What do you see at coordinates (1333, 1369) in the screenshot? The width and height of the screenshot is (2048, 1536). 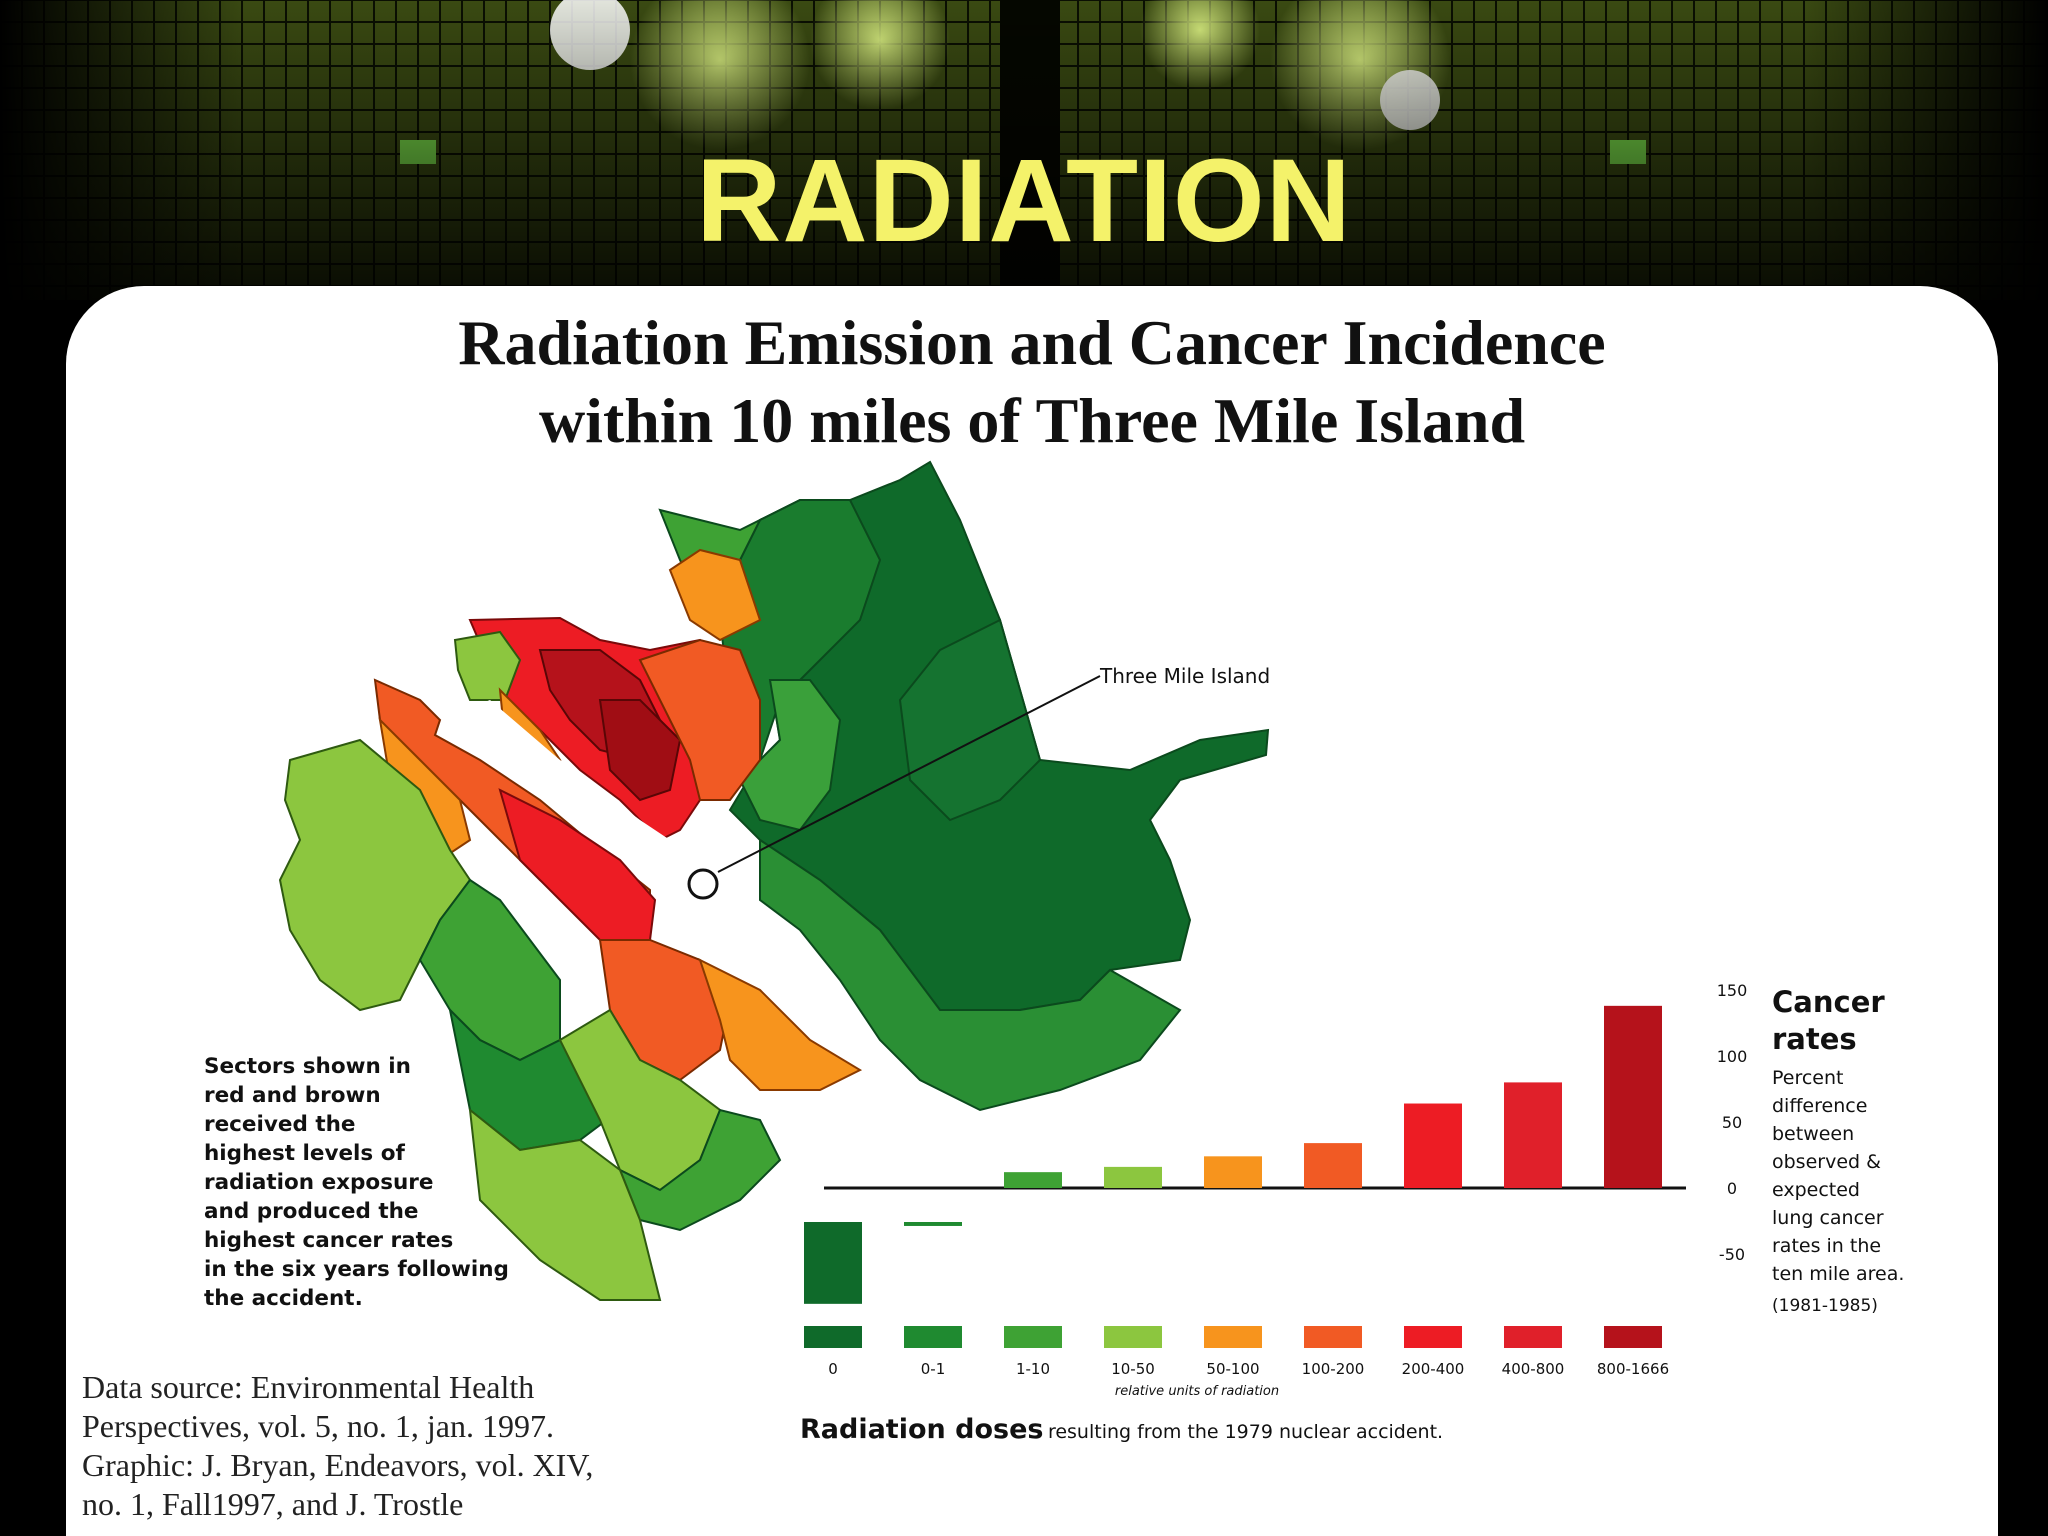 I see `x-tick-label: 100-200` at bounding box center [1333, 1369].